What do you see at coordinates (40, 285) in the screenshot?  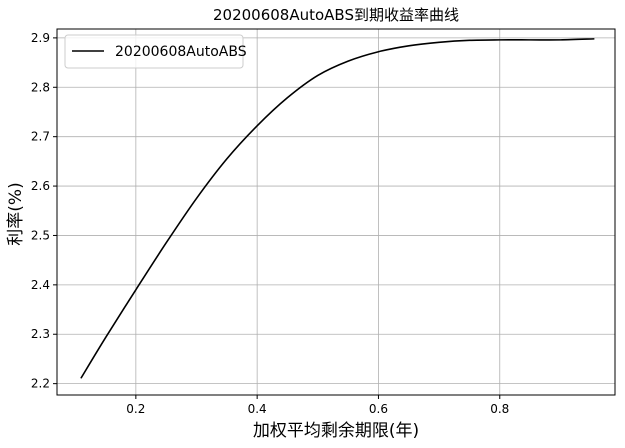 I see `y-tick-label: 2.4` at bounding box center [40, 285].